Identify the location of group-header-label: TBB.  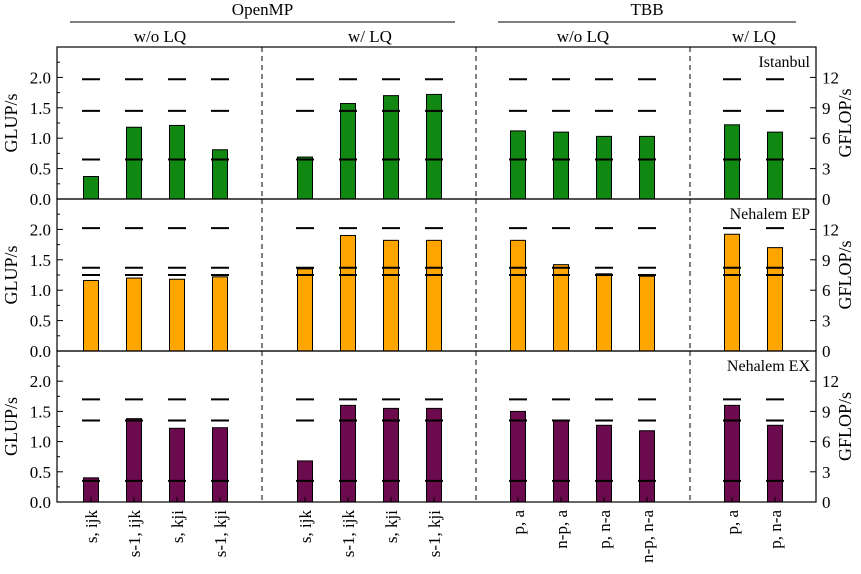
(646, 9).